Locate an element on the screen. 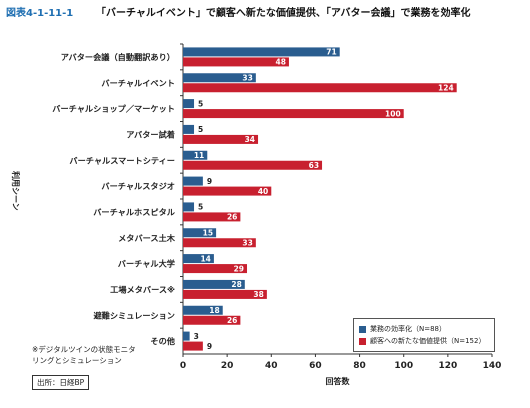  x-tick-label: 60 is located at coordinates (315, 366).